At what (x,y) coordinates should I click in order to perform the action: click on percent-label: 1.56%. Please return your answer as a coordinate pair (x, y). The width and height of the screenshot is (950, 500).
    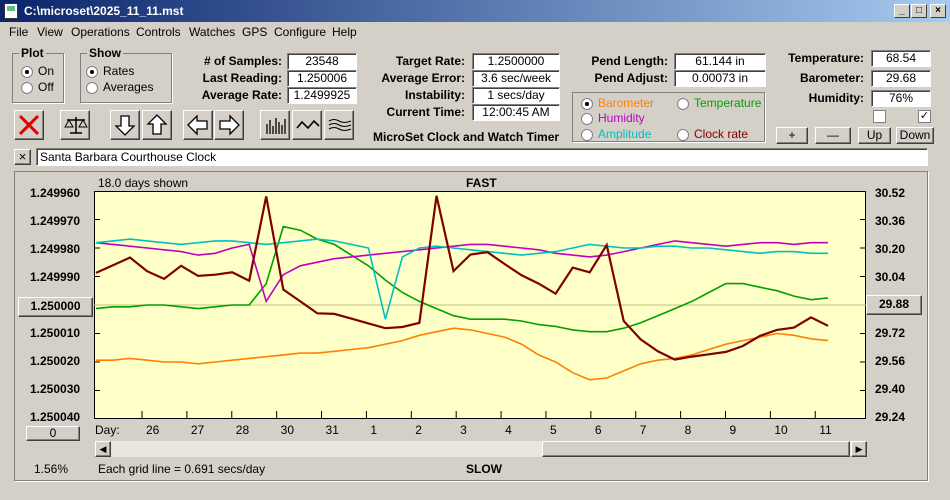
    Looking at the image, I should click on (51, 469).